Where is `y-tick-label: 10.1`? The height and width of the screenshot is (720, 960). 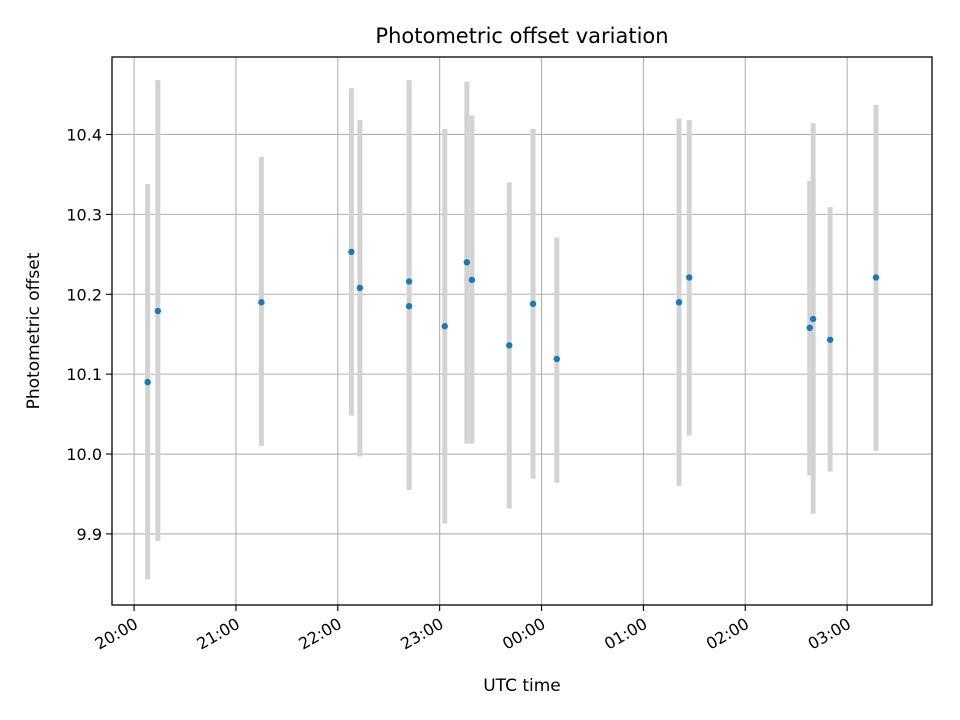
y-tick-label: 10.1 is located at coordinates (84, 374).